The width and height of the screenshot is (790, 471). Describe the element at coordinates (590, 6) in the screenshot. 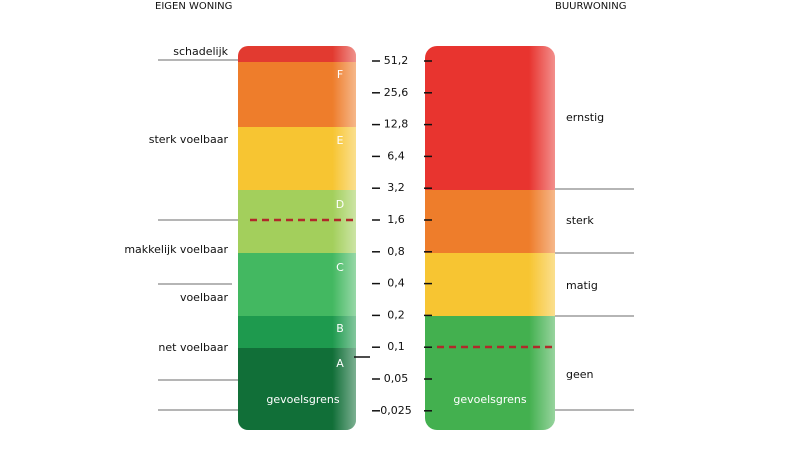

I see `header-right: BUURWONING` at that location.